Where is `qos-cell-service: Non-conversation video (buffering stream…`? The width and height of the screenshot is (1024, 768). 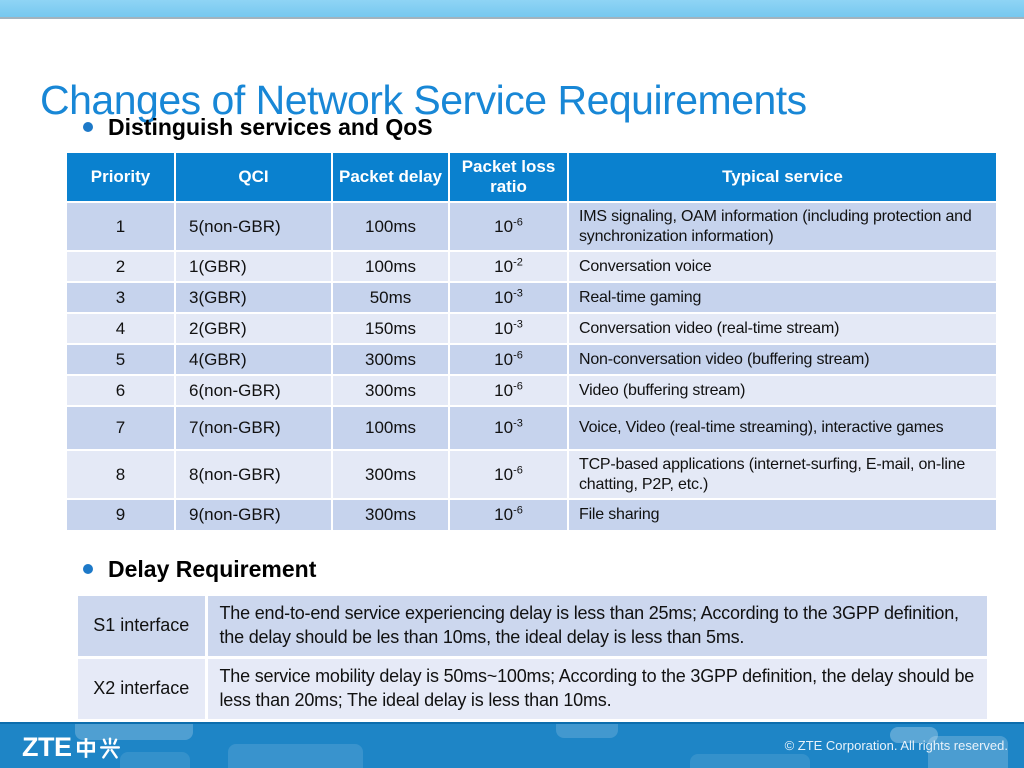
qos-cell-service: Non-conversation video (buffering stream… is located at coordinates (782, 359).